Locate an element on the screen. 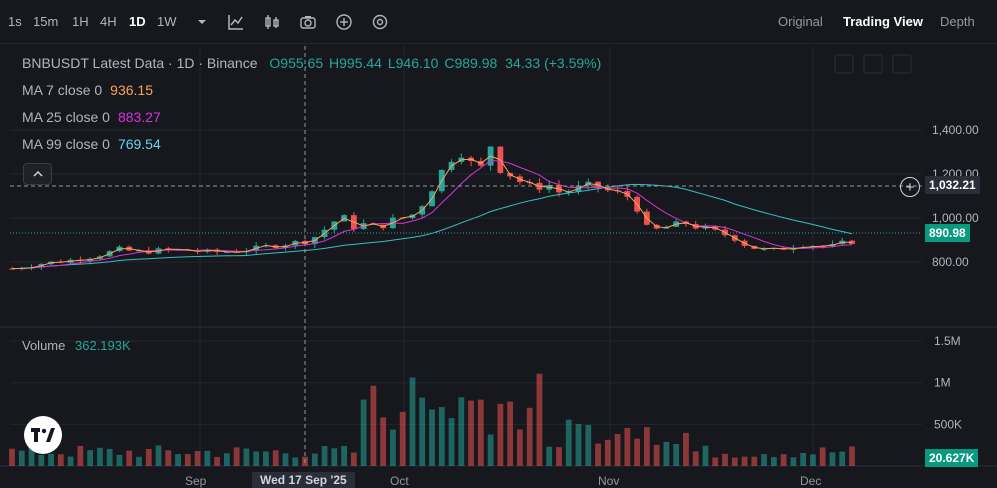  tradingview-logo-icon is located at coordinates (43, 435).